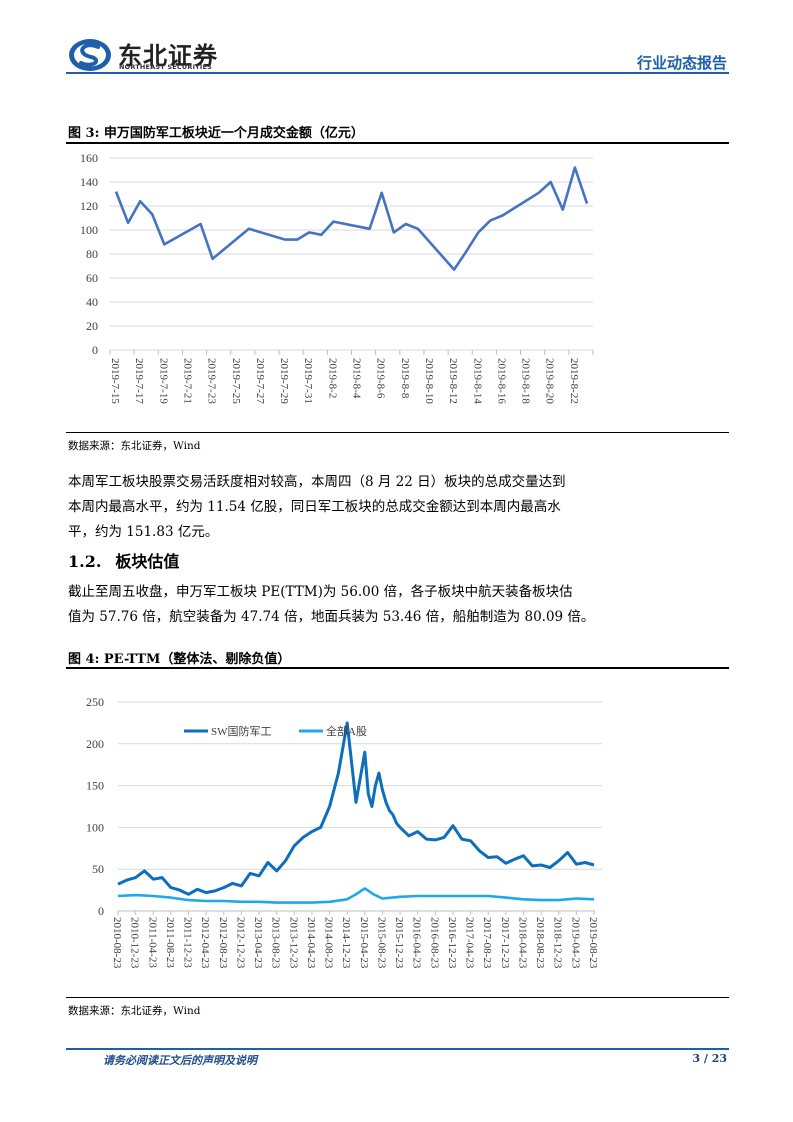  What do you see at coordinates (522, 943) in the screenshot?
I see `svg-text: 2018-04-23` at bounding box center [522, 943].